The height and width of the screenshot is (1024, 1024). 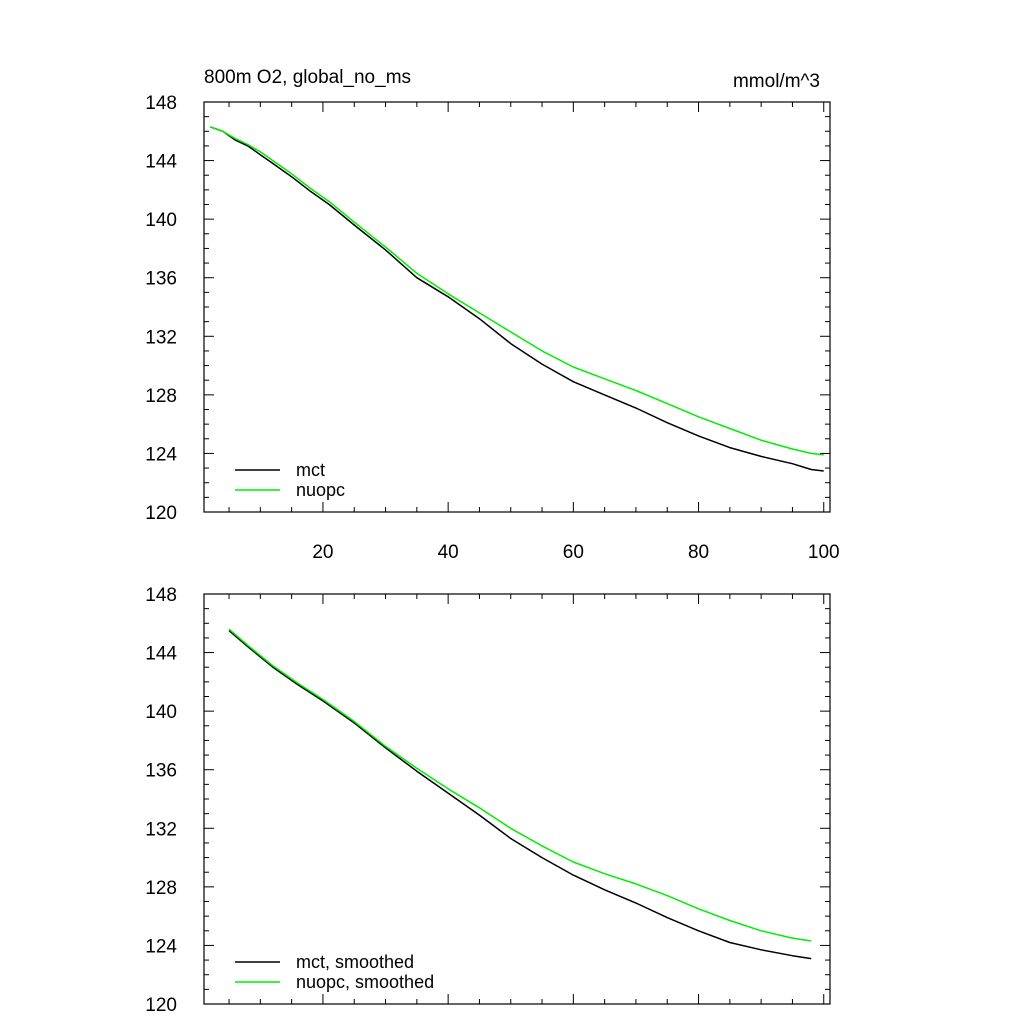 I want to click on axis-tick-labels: 120 124 128 132 136 140 144 148, so click(x=161, y=800).